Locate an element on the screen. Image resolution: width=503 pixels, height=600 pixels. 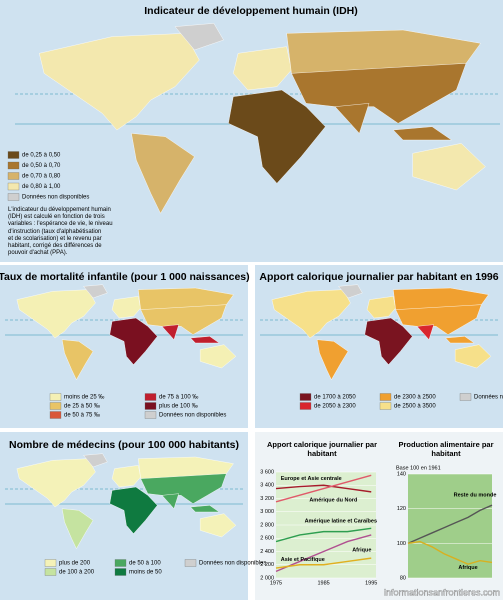
x-tick-label: 1975 is located at coordinates (276, 583).